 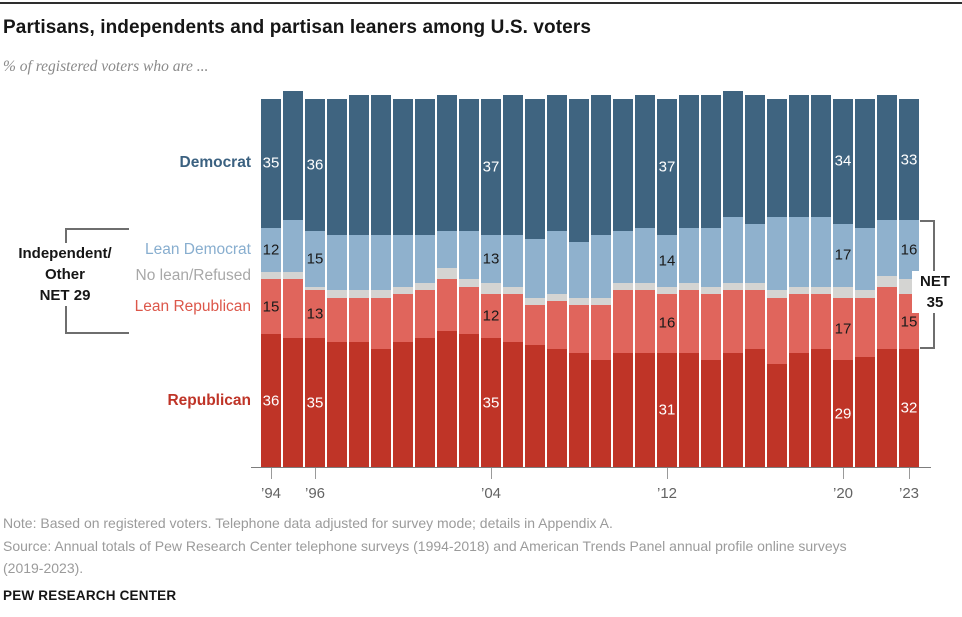 I want to click on bar-value-label-lean_republican: 16, so click(x=667, y=323).